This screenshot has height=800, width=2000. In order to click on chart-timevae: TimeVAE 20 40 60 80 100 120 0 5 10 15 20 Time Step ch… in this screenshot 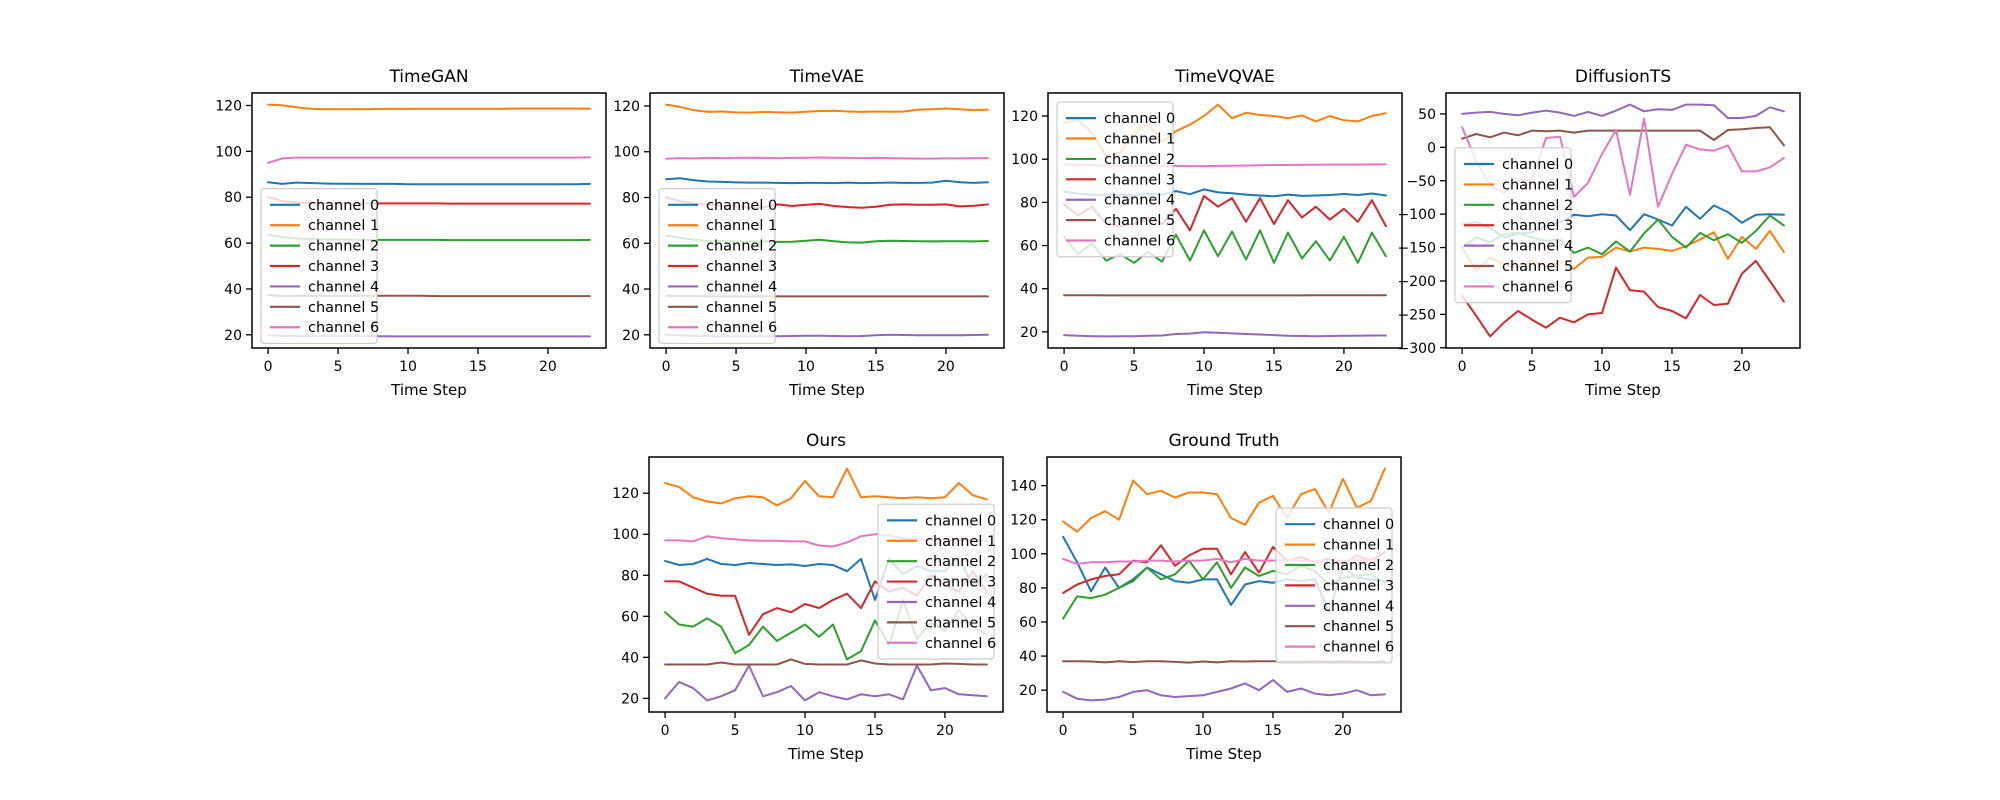, I will do `click(809, 233)`.